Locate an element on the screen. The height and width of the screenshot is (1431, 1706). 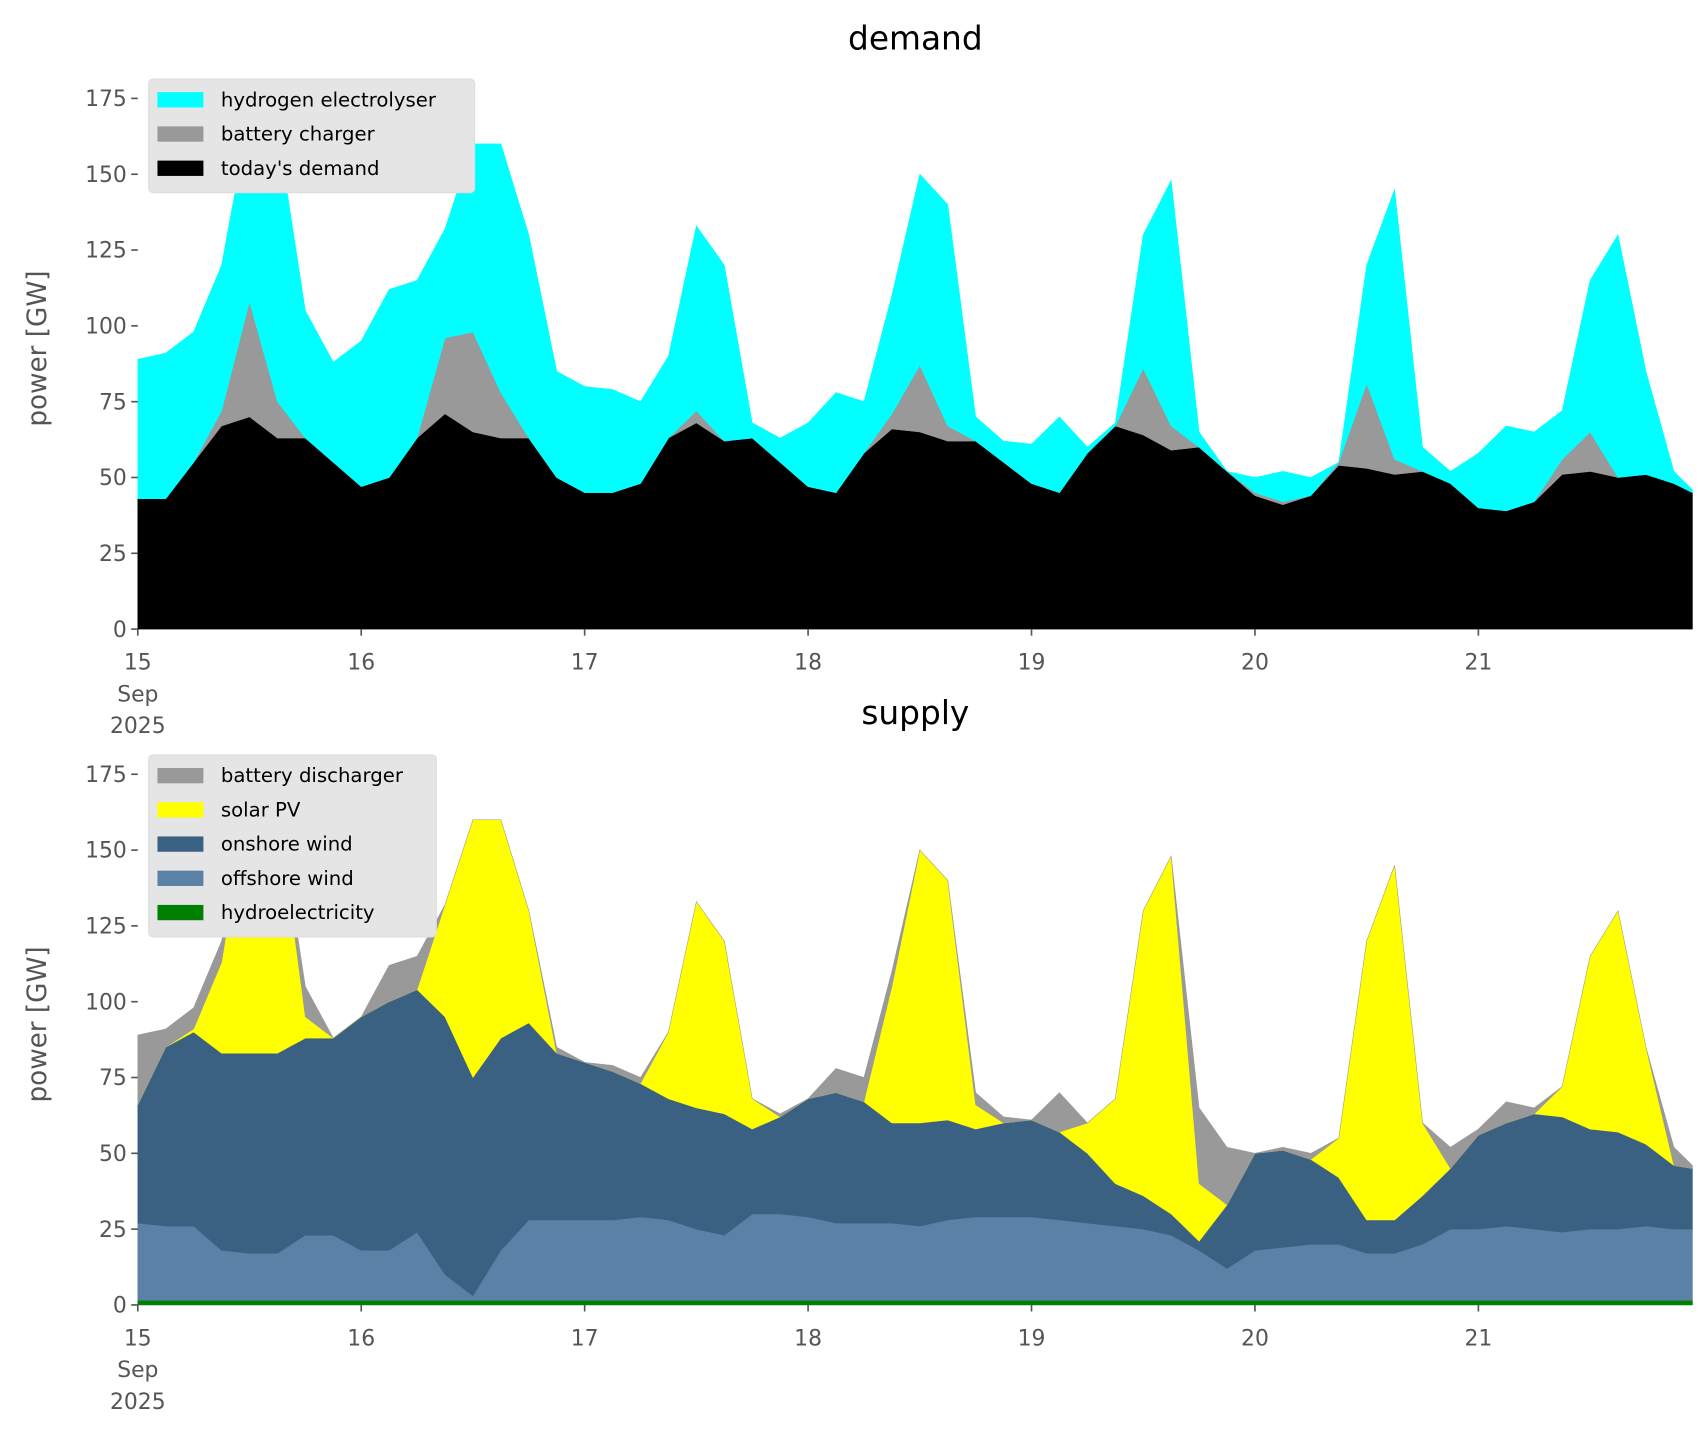
legend-label: battery charger is located at coordinates (298, 134).